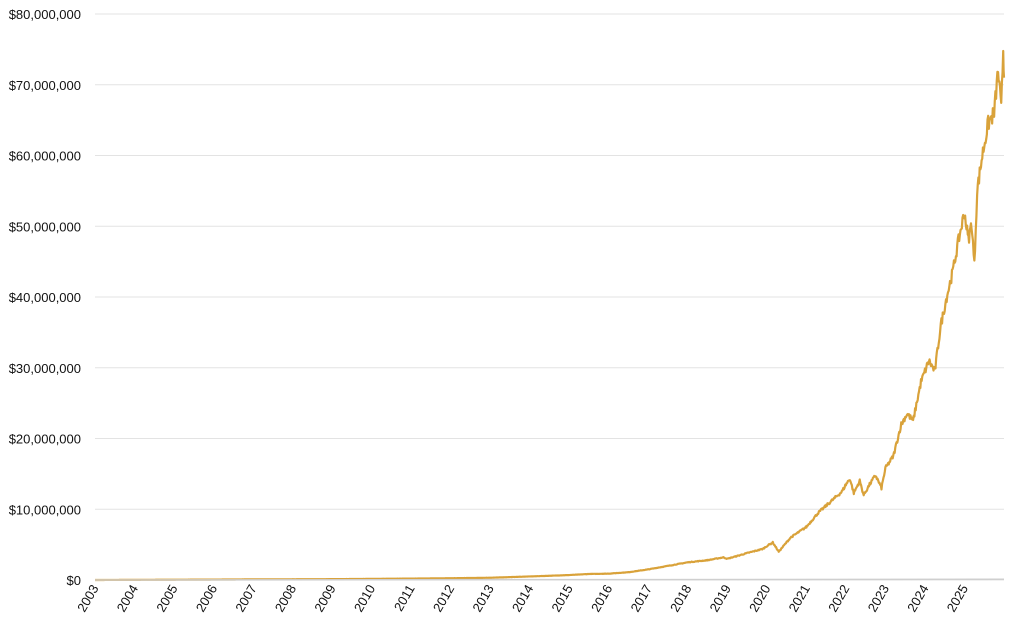 This screenshot has width=1024, height=632. Describe the element at coordinates (364, 598) in the screenshot. I see `x-tick-label: 2010` at that location.